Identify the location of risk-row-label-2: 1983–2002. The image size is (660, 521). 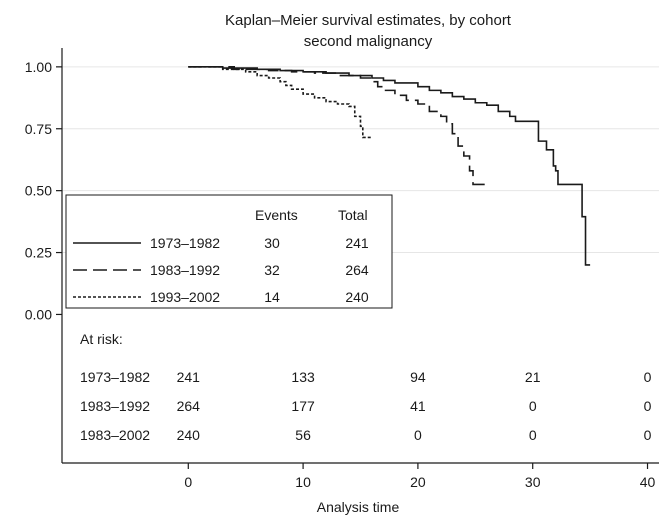
(115, 435).